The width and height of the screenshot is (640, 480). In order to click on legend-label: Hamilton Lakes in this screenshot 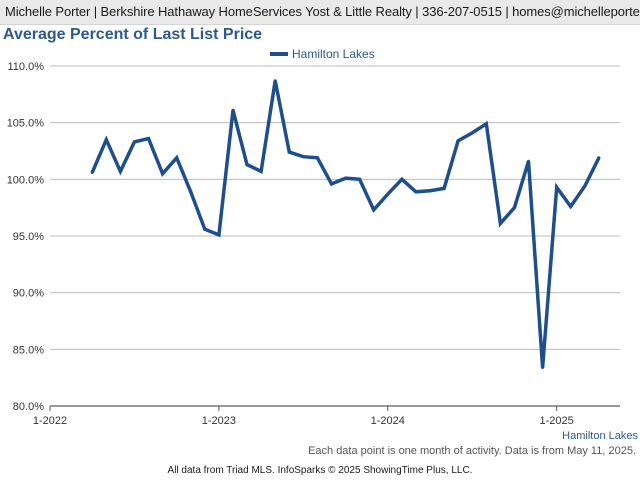, I will do `click(333, 54)`.